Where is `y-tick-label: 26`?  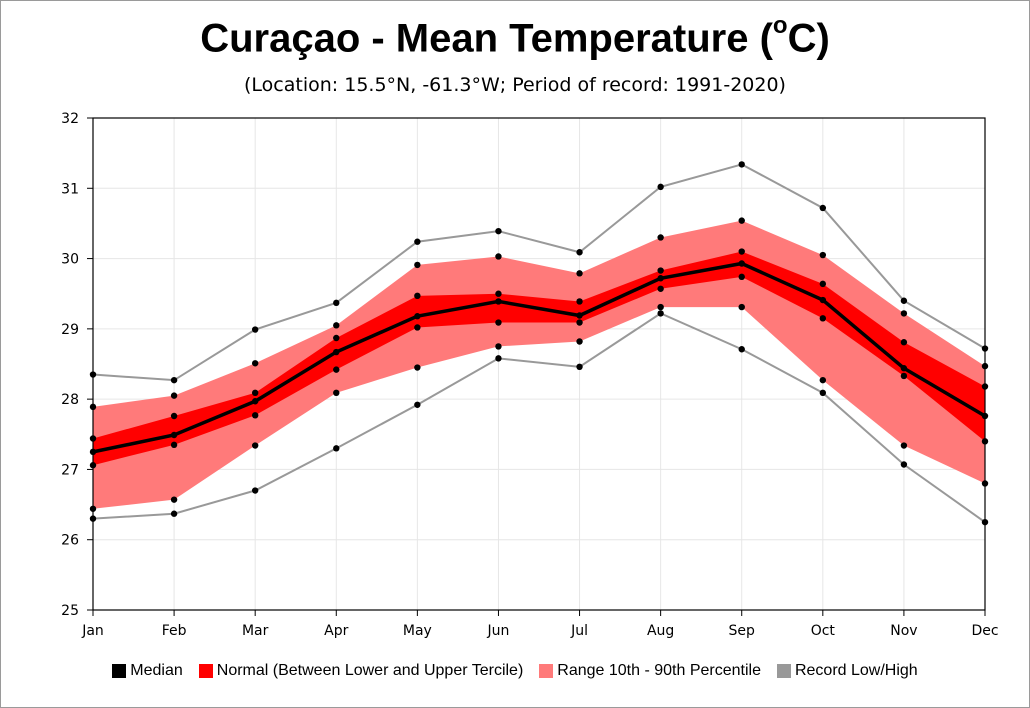 y-tick-label: 26 is located at coordinates (70, 541).